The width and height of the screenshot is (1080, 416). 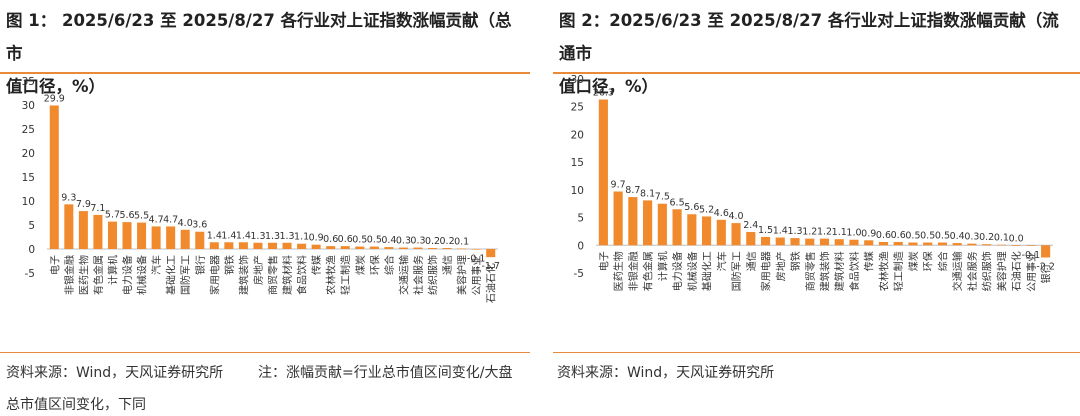 I want to click on figure-1-note-line2: 总市值区间变化，下同, so click(x=76, y=405).